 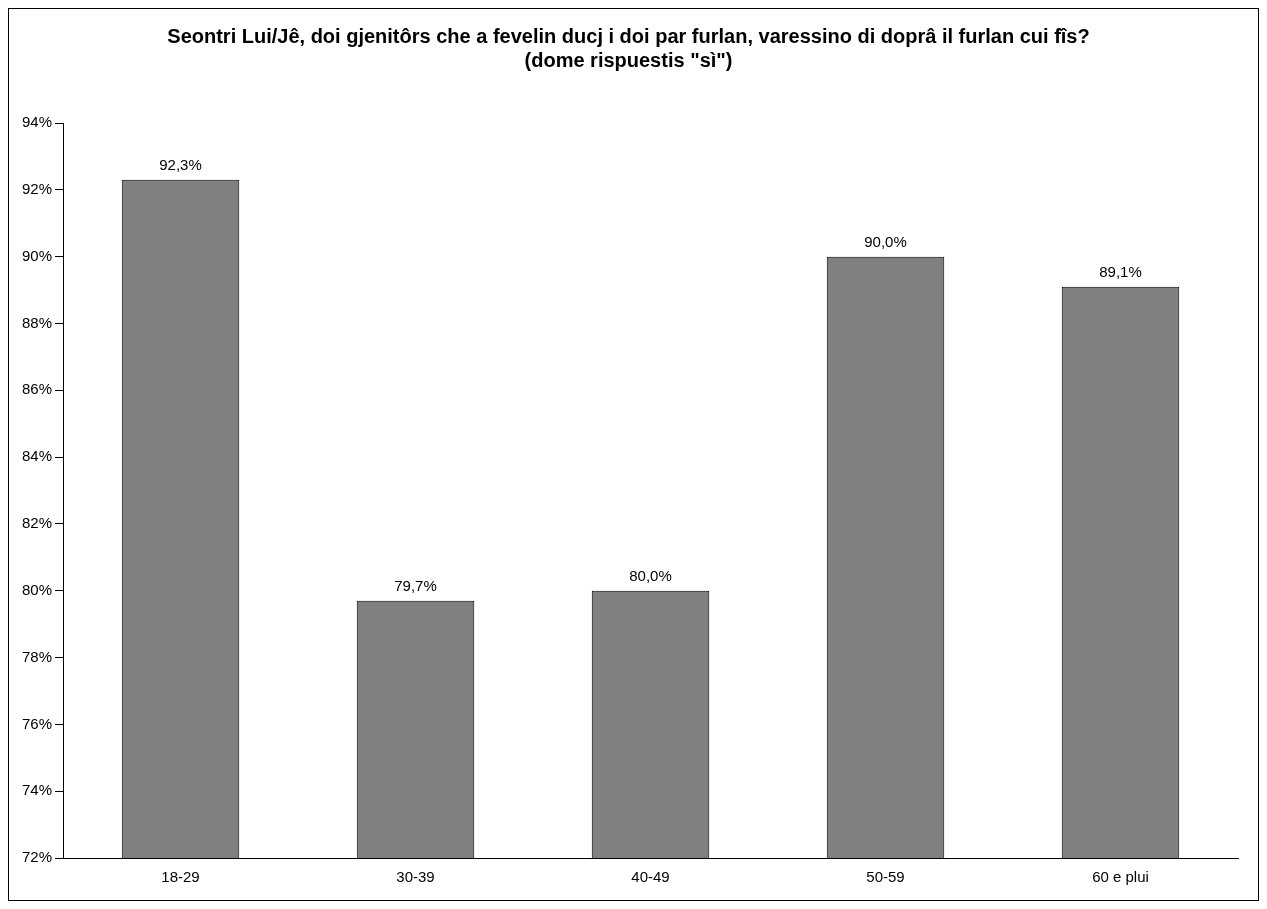 I want to click on y-tick-label: 82%, so click(x=37, y=523).